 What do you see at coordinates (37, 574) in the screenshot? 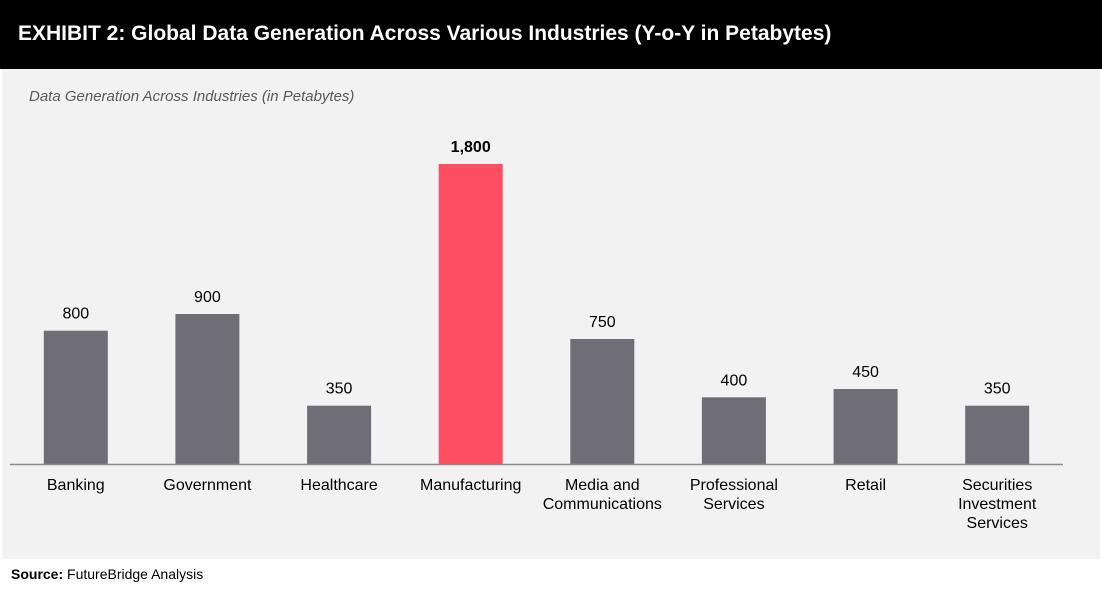
I see `source-label: Source:` at bounding box center [37, 574].